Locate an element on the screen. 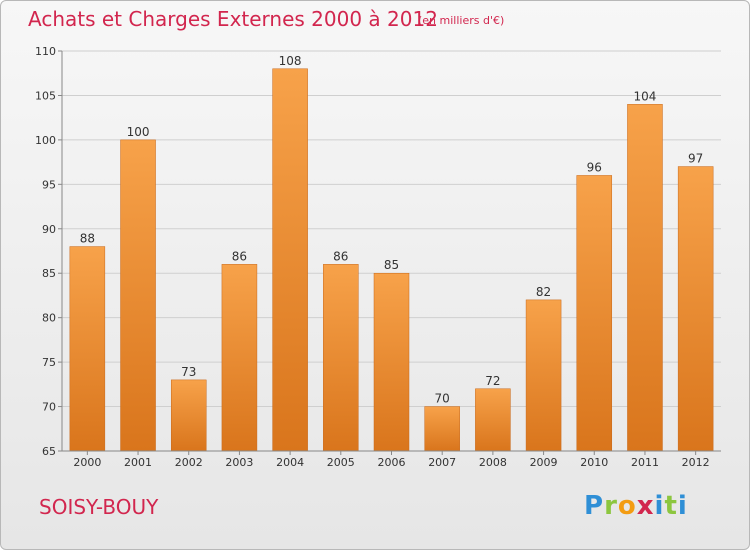 The image size is (750, 550). bar-value-label: 96 is located at coordinates (594, 167).